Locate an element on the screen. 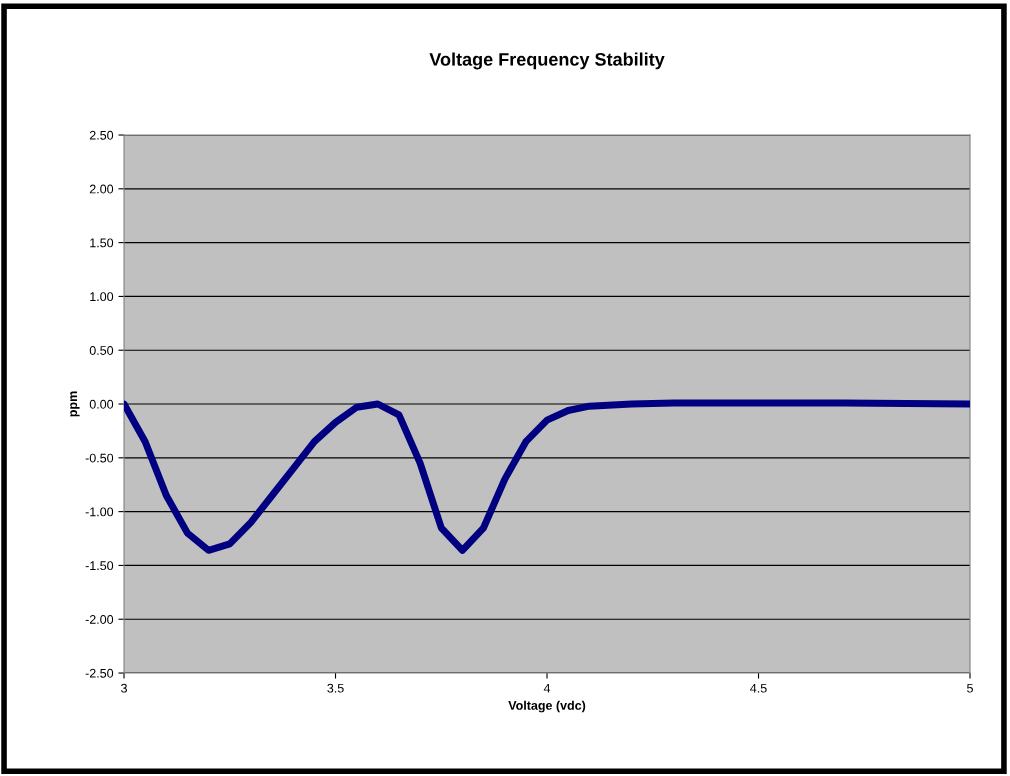 The height and width of the screenshot is (776, 1010). y-tick-label: -2.50 is located at coordinates (99, 673).